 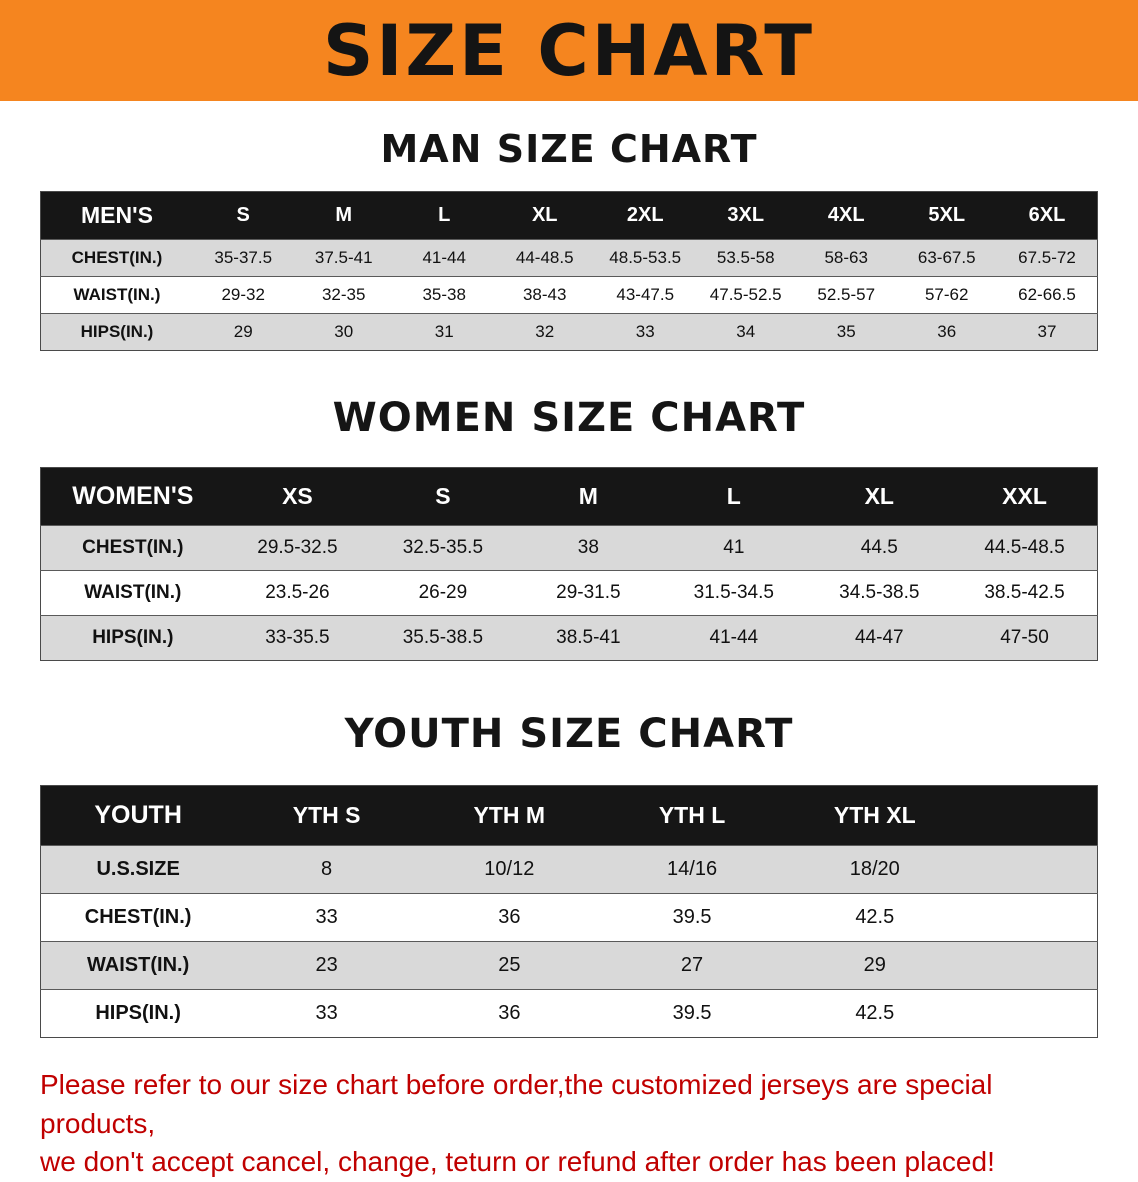 I want to click on value-cell: 41, so click(x=734, y=547).